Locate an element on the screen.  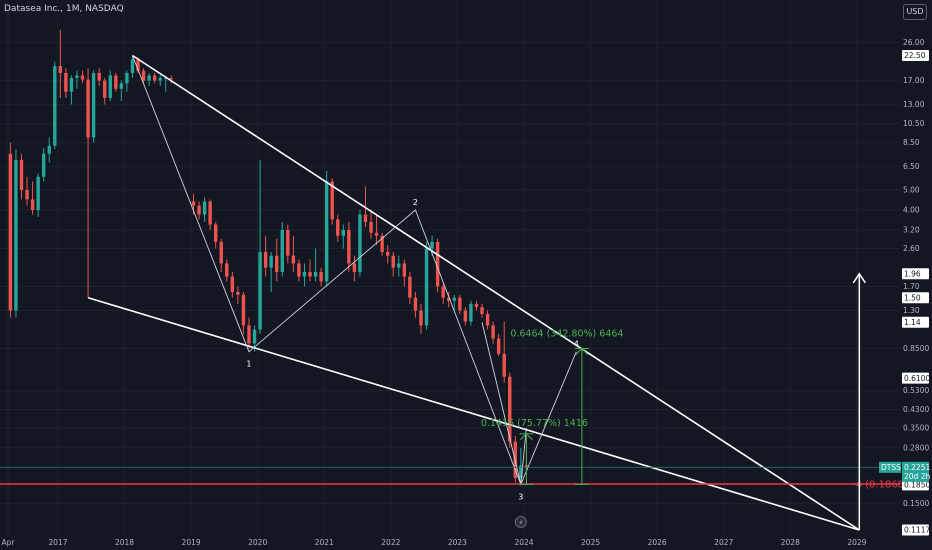
measure-small-label: 0.1416 (75.77%) 1416 is located at coordinates (534, 423).